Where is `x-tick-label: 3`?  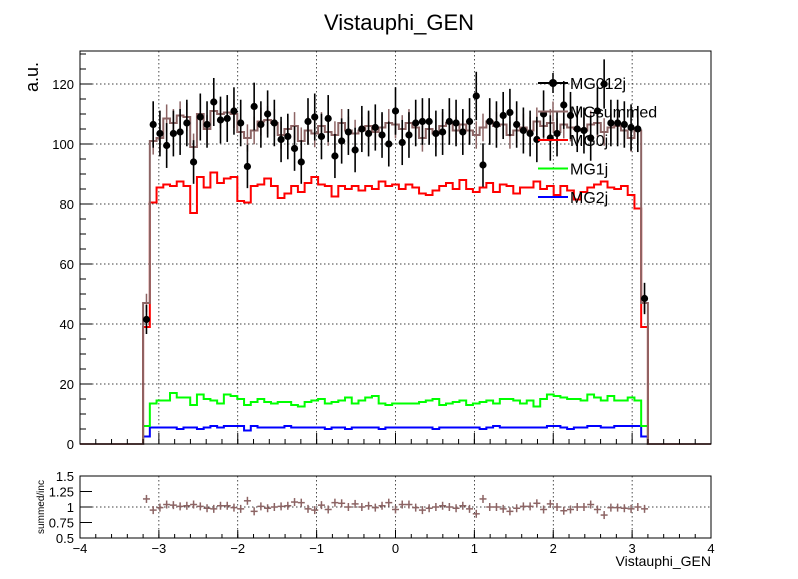 x-tick-label: 3 is located at coordinates (632, 548).